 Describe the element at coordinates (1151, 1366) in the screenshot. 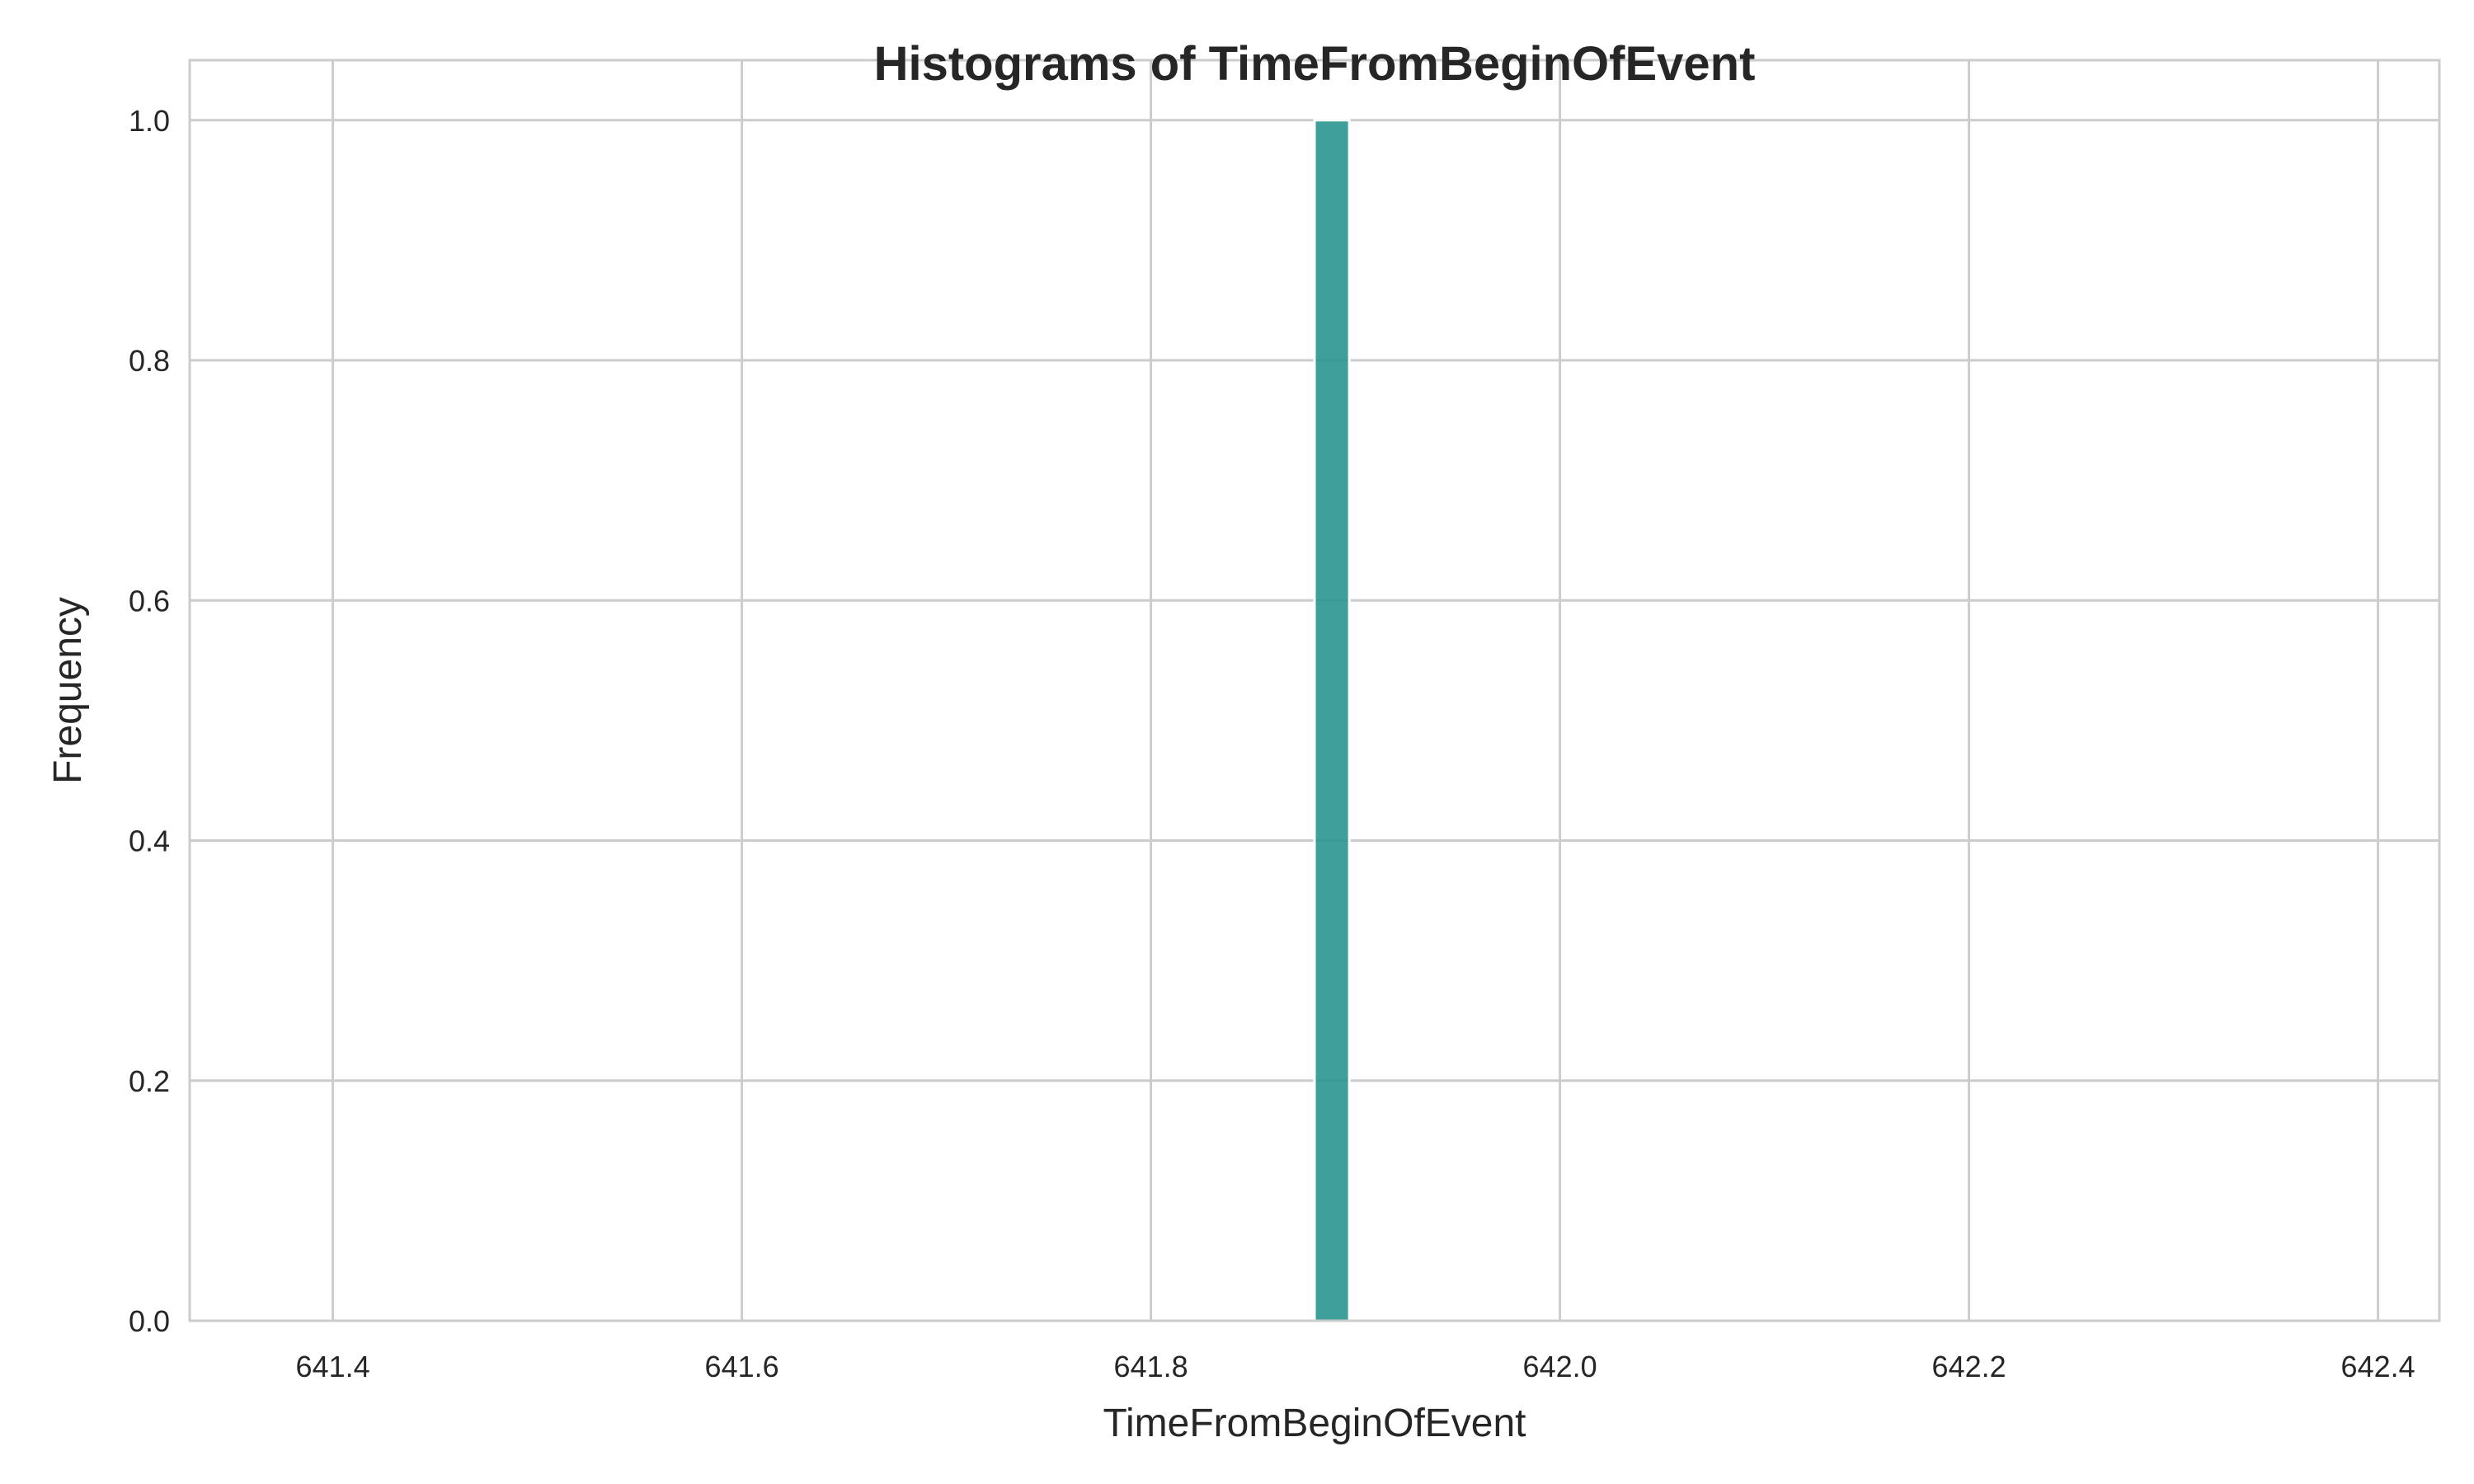

I see `x-tick-label: 641.8` at that location.